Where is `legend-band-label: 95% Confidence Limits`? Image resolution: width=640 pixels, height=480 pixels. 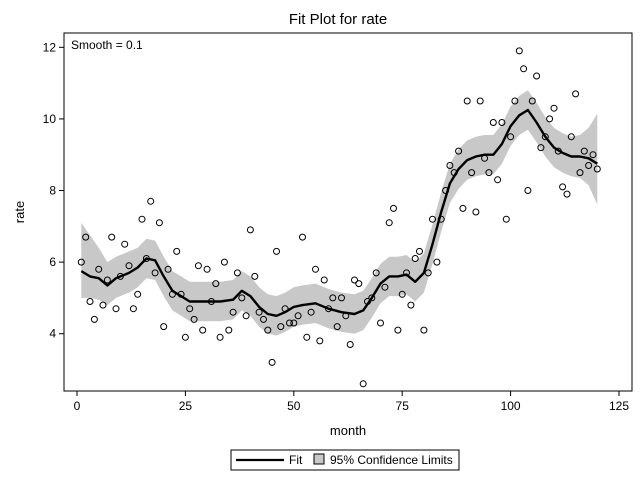
legend-band-label: 95% Confidence Limits is located at coordinates (391, 460).